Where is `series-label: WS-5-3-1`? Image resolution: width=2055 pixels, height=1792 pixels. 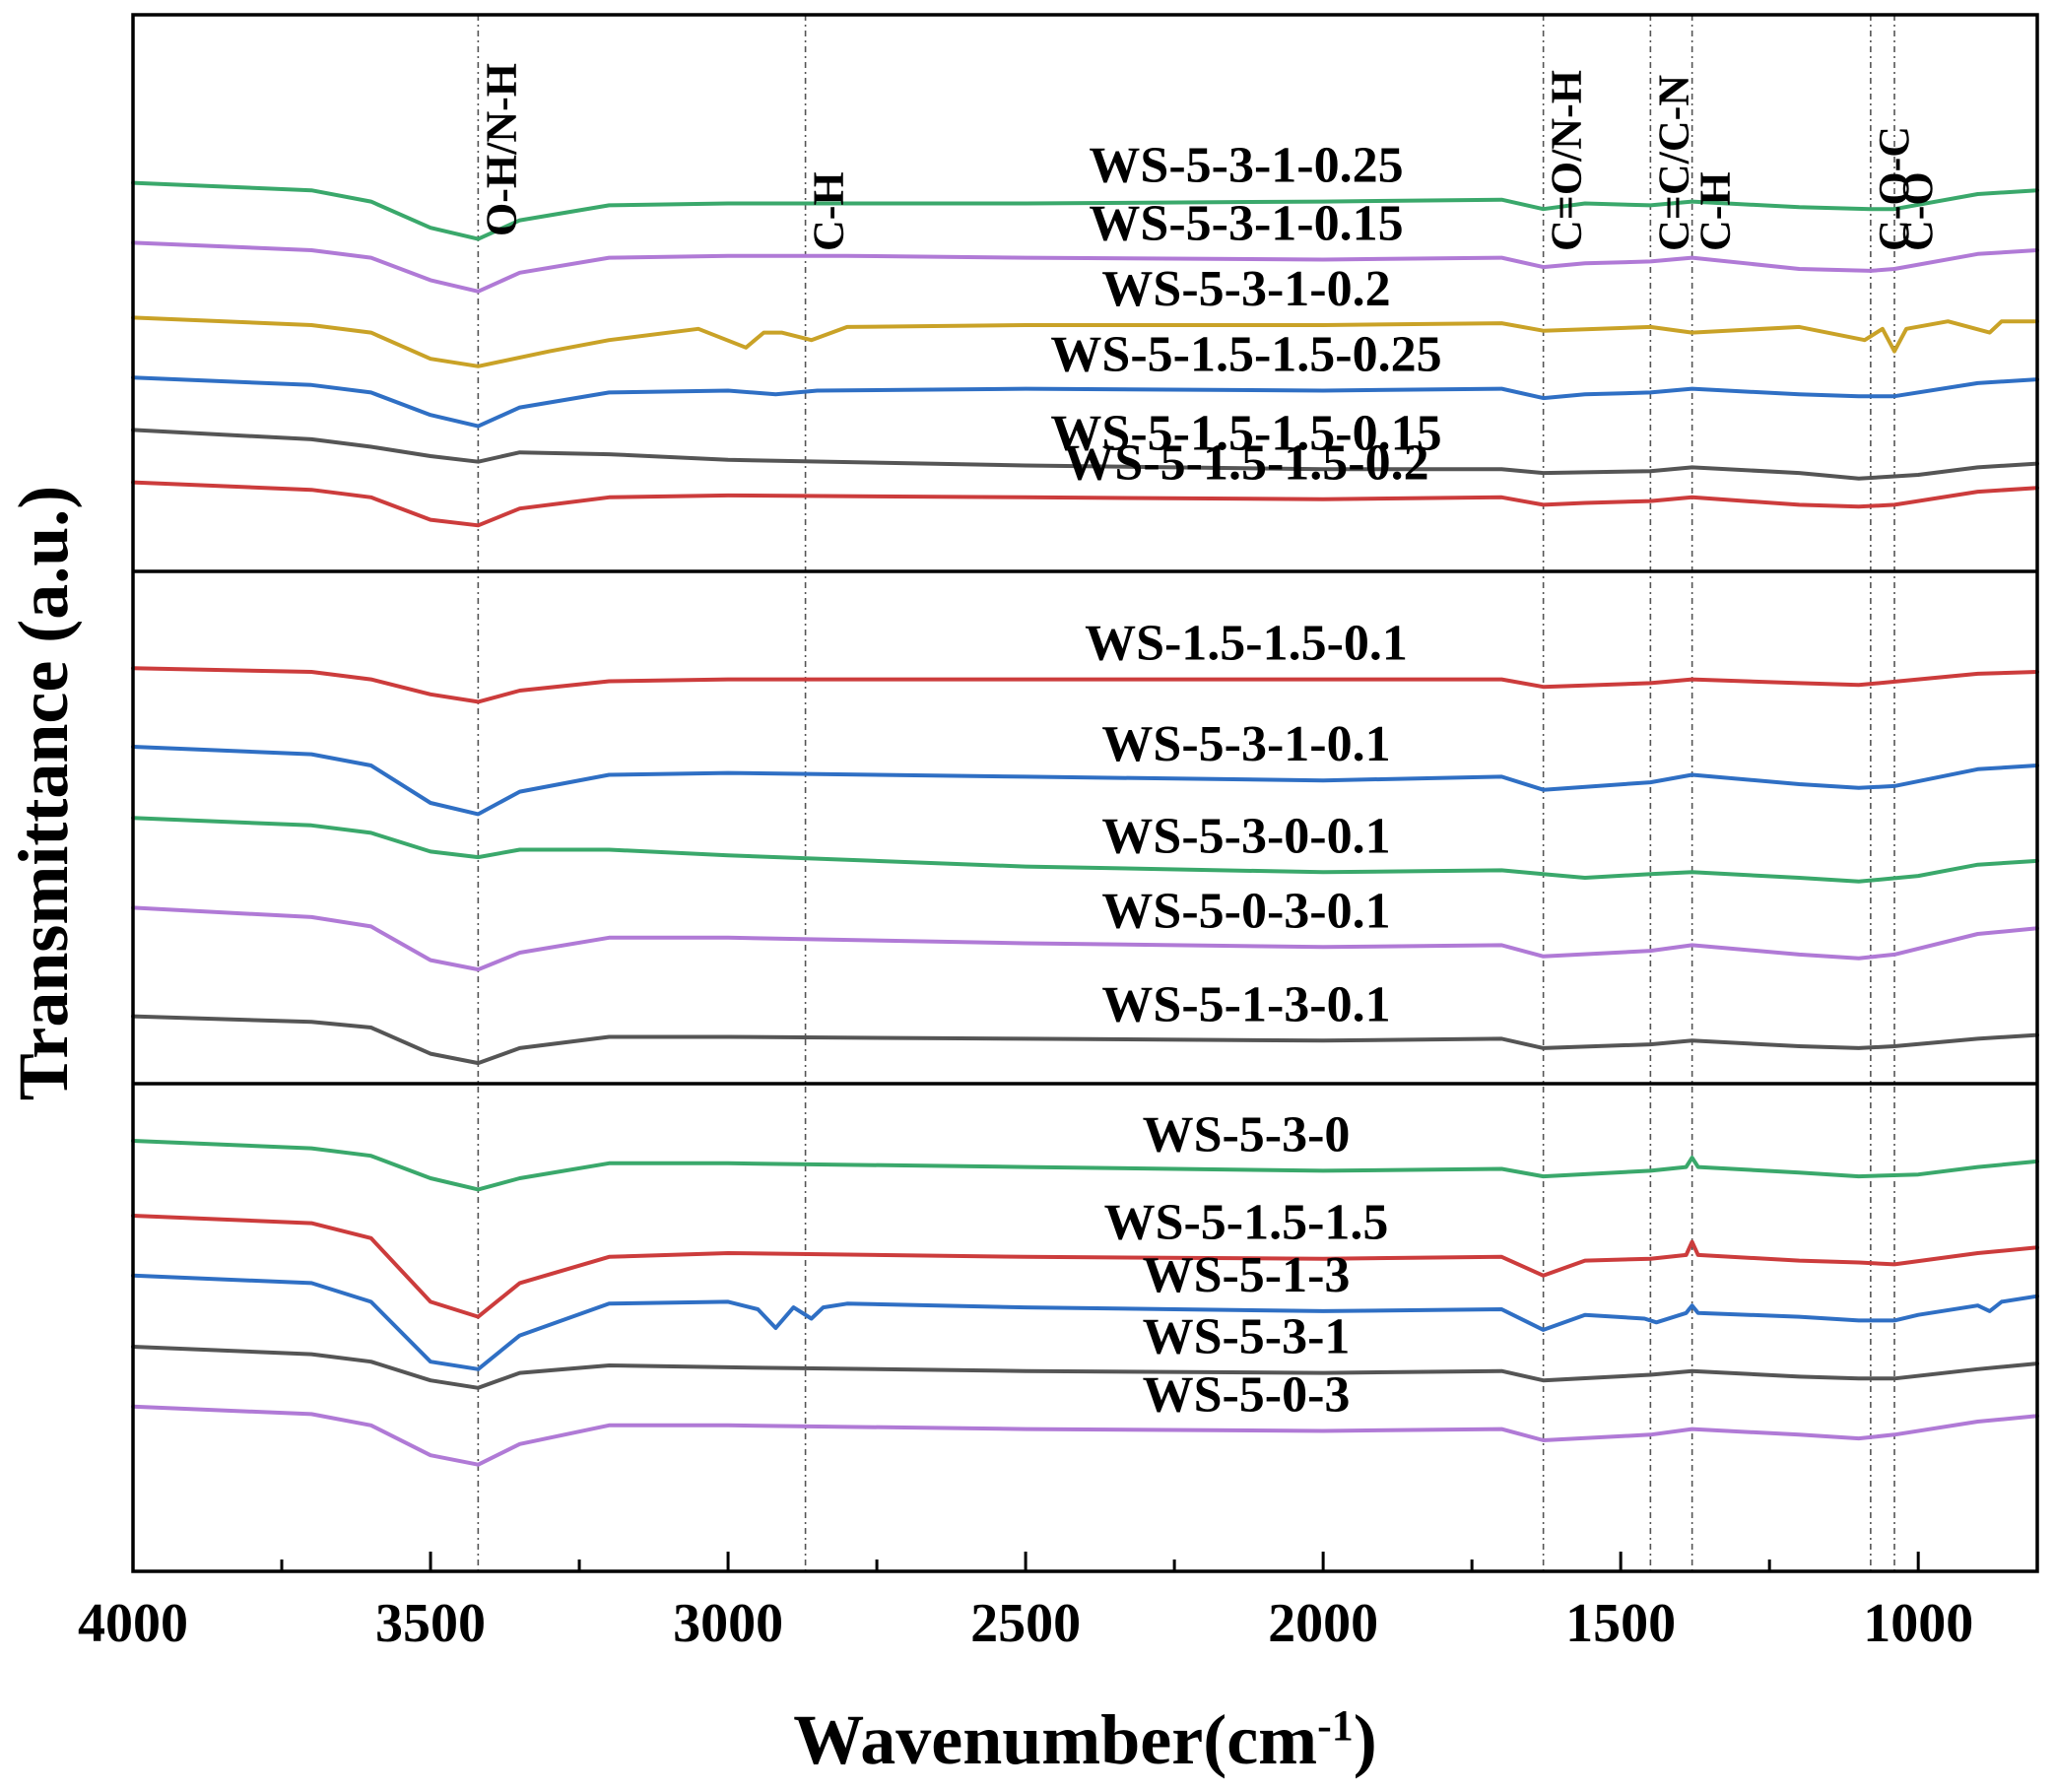 series-label: WS-5-3-1 is located at coordinates (1247, 1337).